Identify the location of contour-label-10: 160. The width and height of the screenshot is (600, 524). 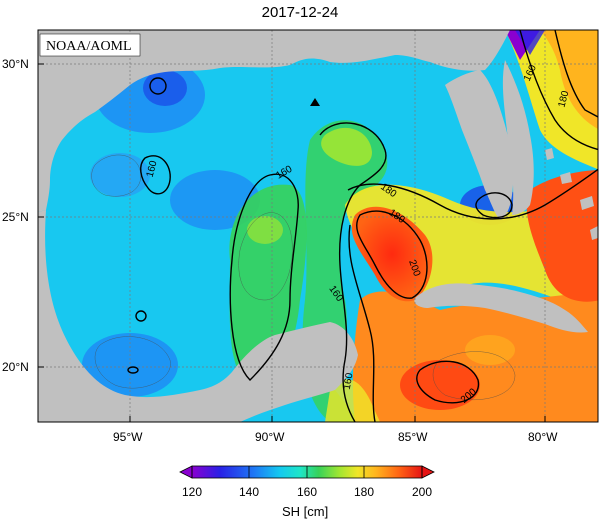
(349, 381).